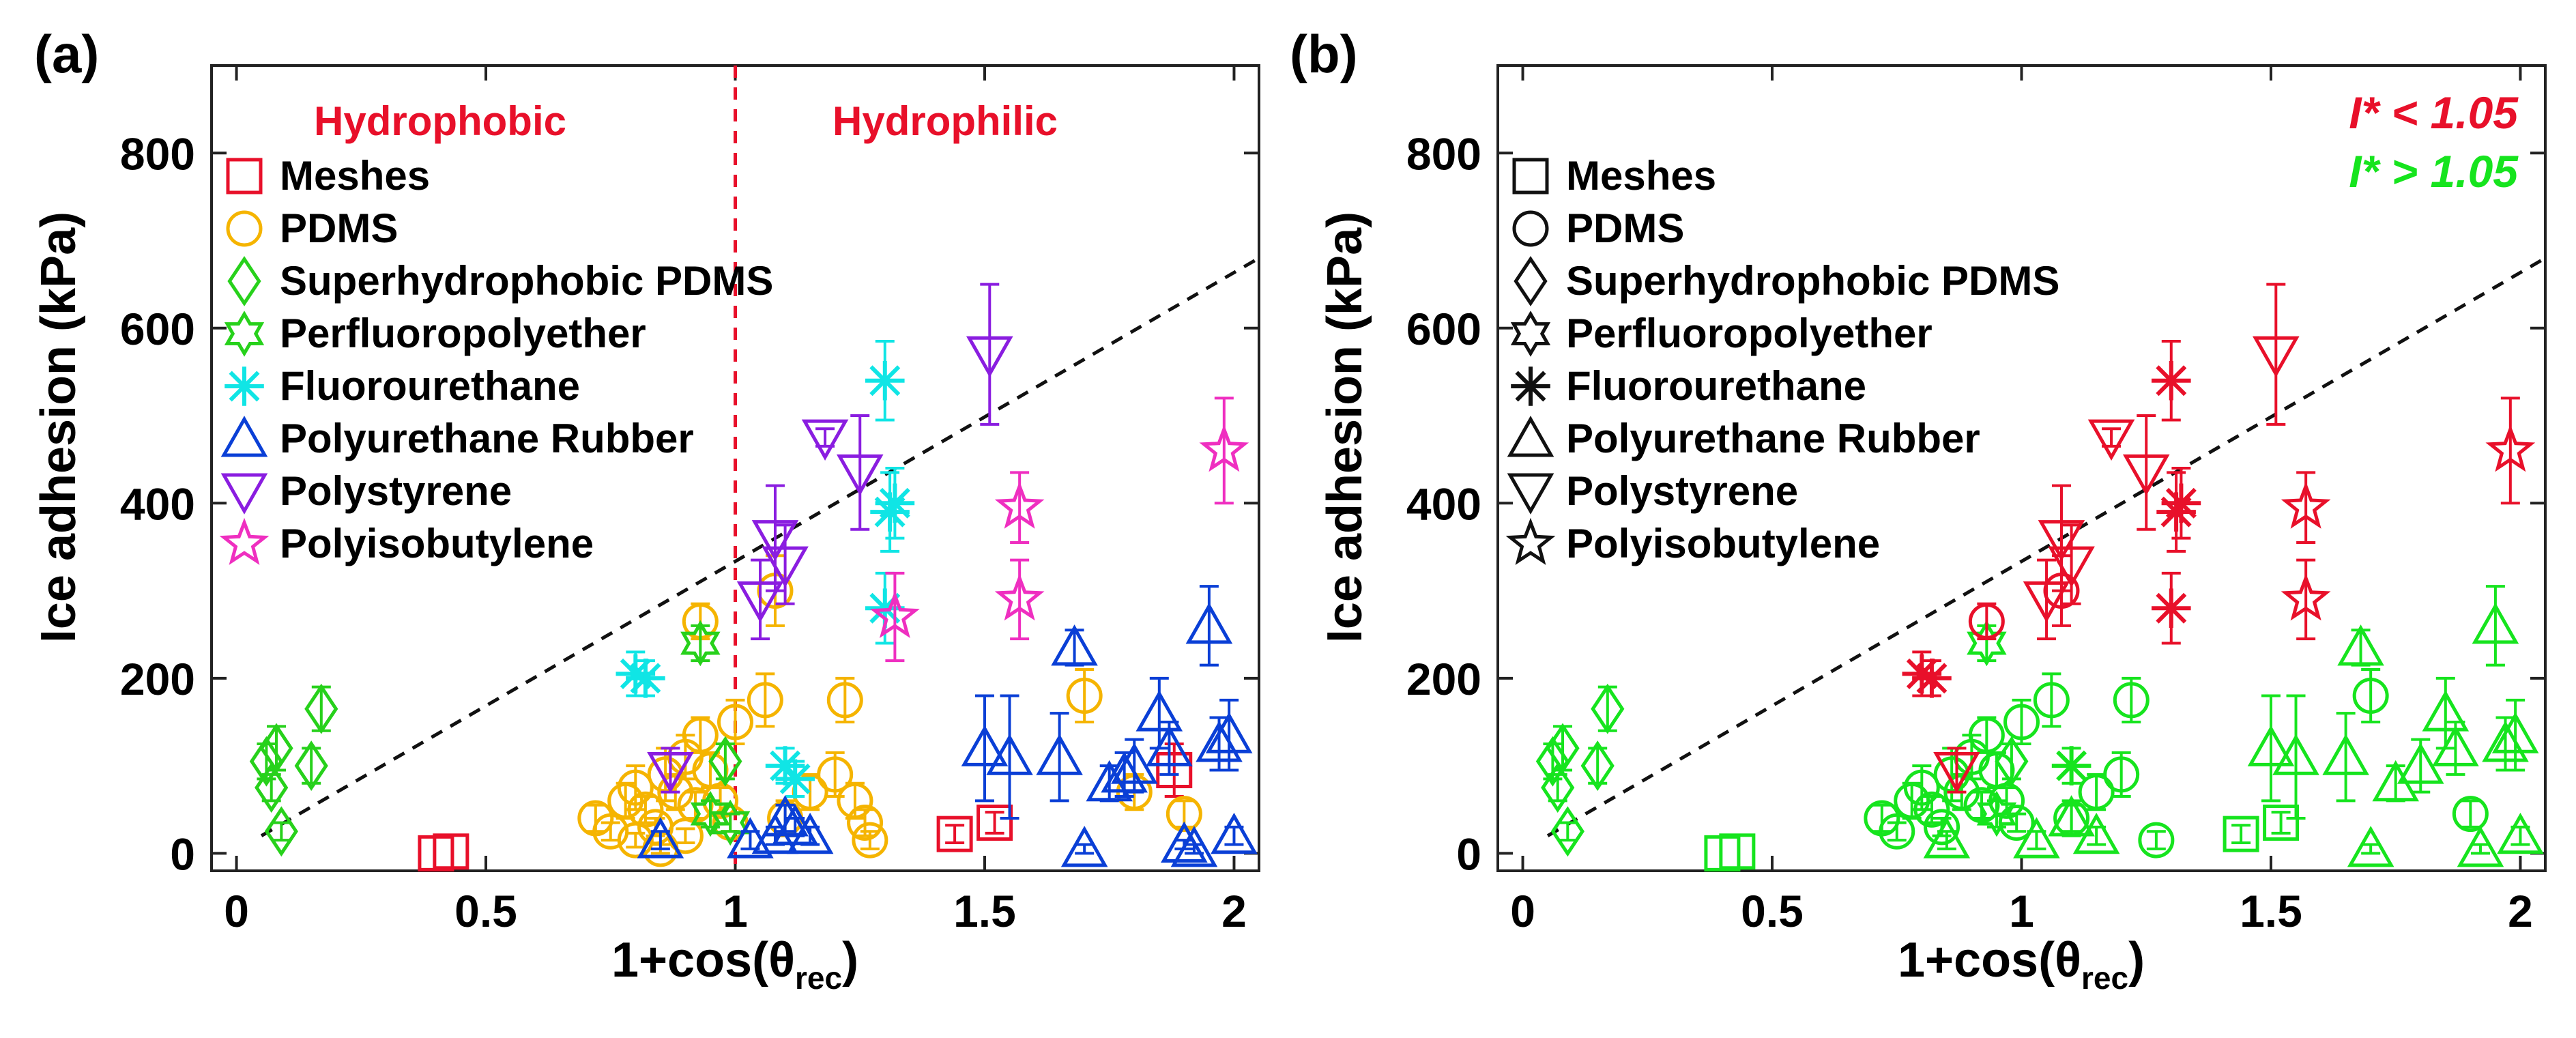 The height and width of the screenshot is (1038, 2576). I want to click on legend-label: Fluorourethane, so click(430, 386).